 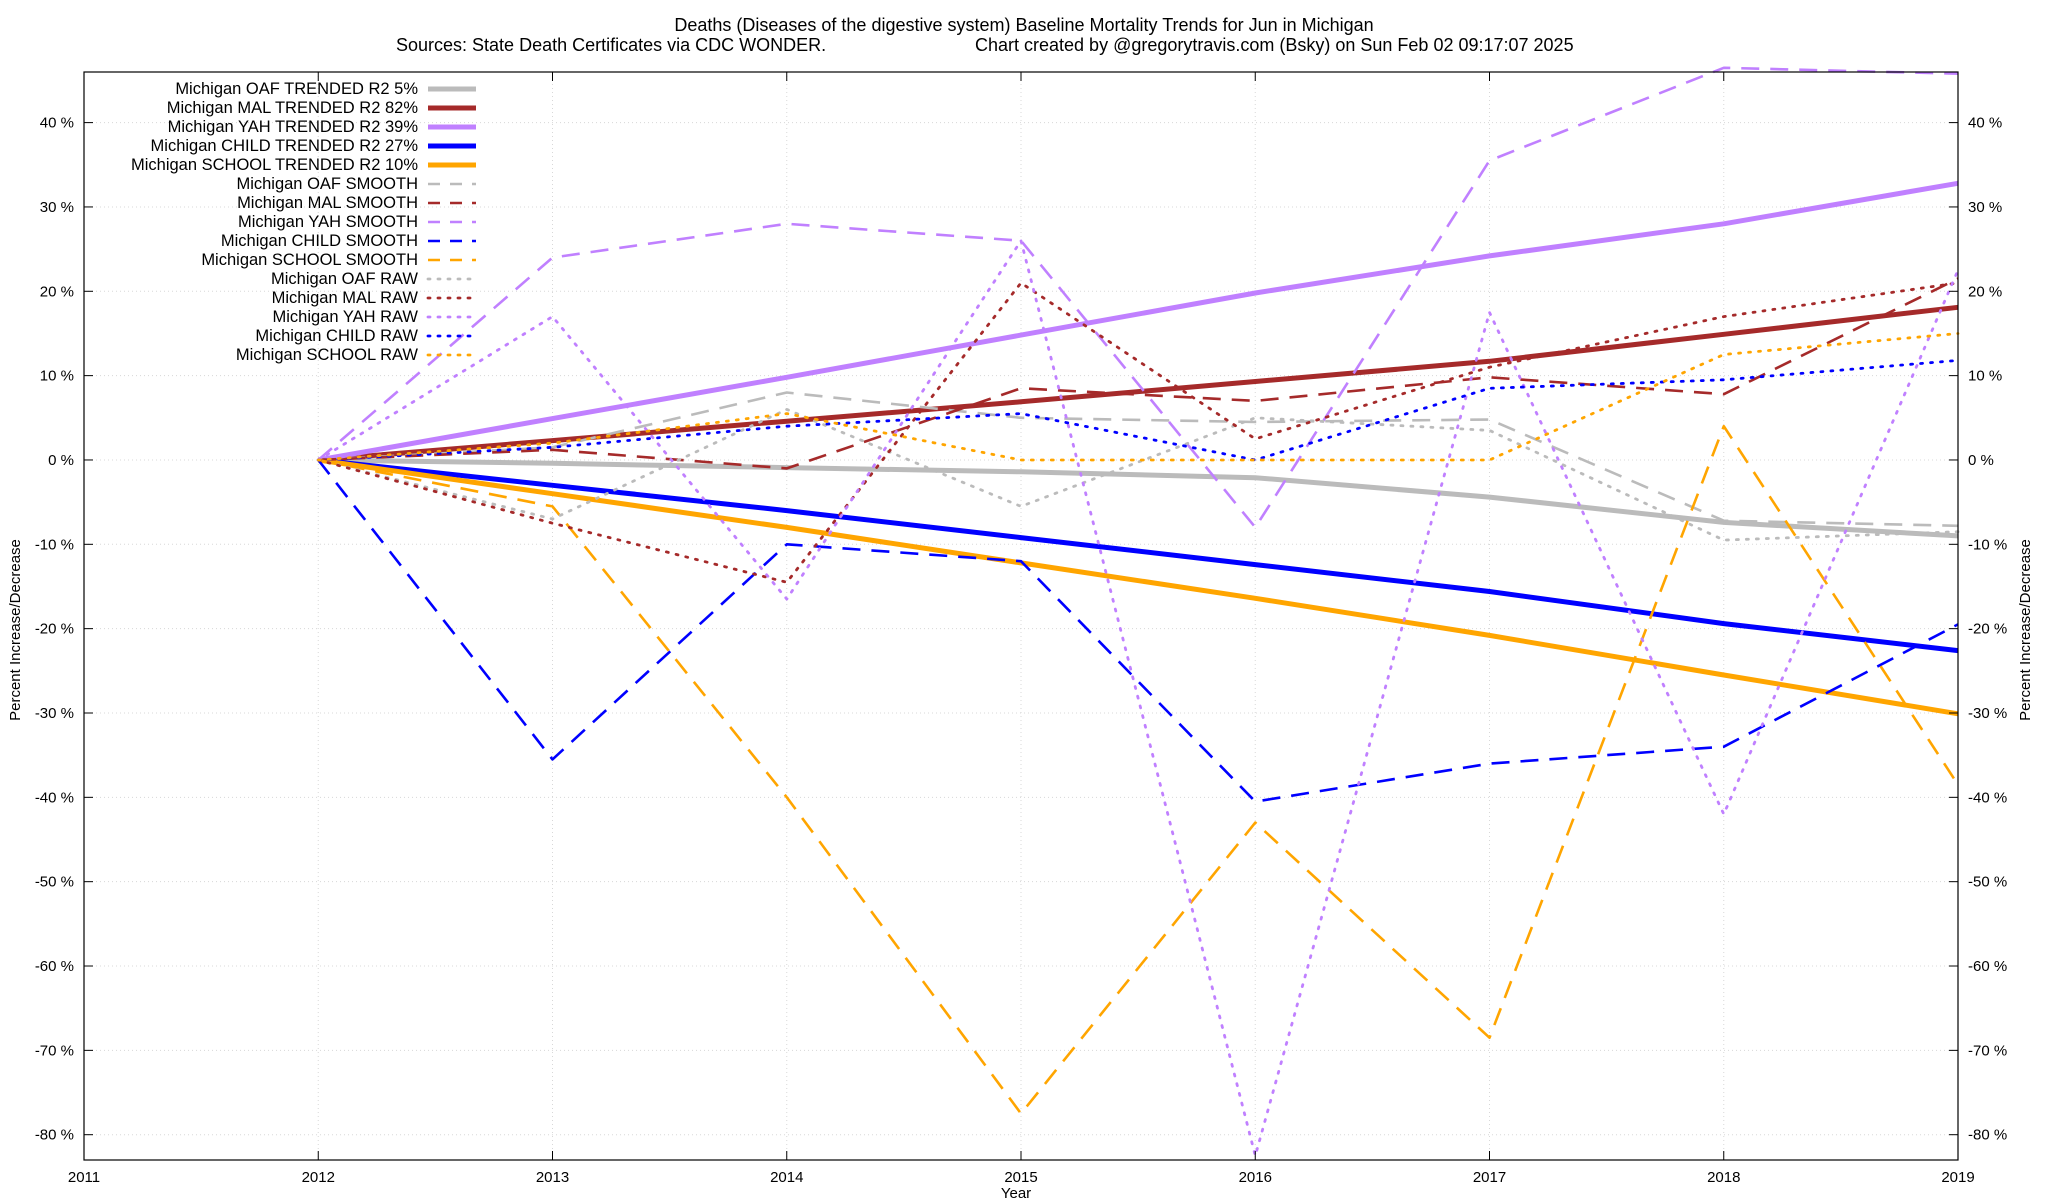 I want to click on y-tick-label-left: -70 %, so click(x=54, y=1050).